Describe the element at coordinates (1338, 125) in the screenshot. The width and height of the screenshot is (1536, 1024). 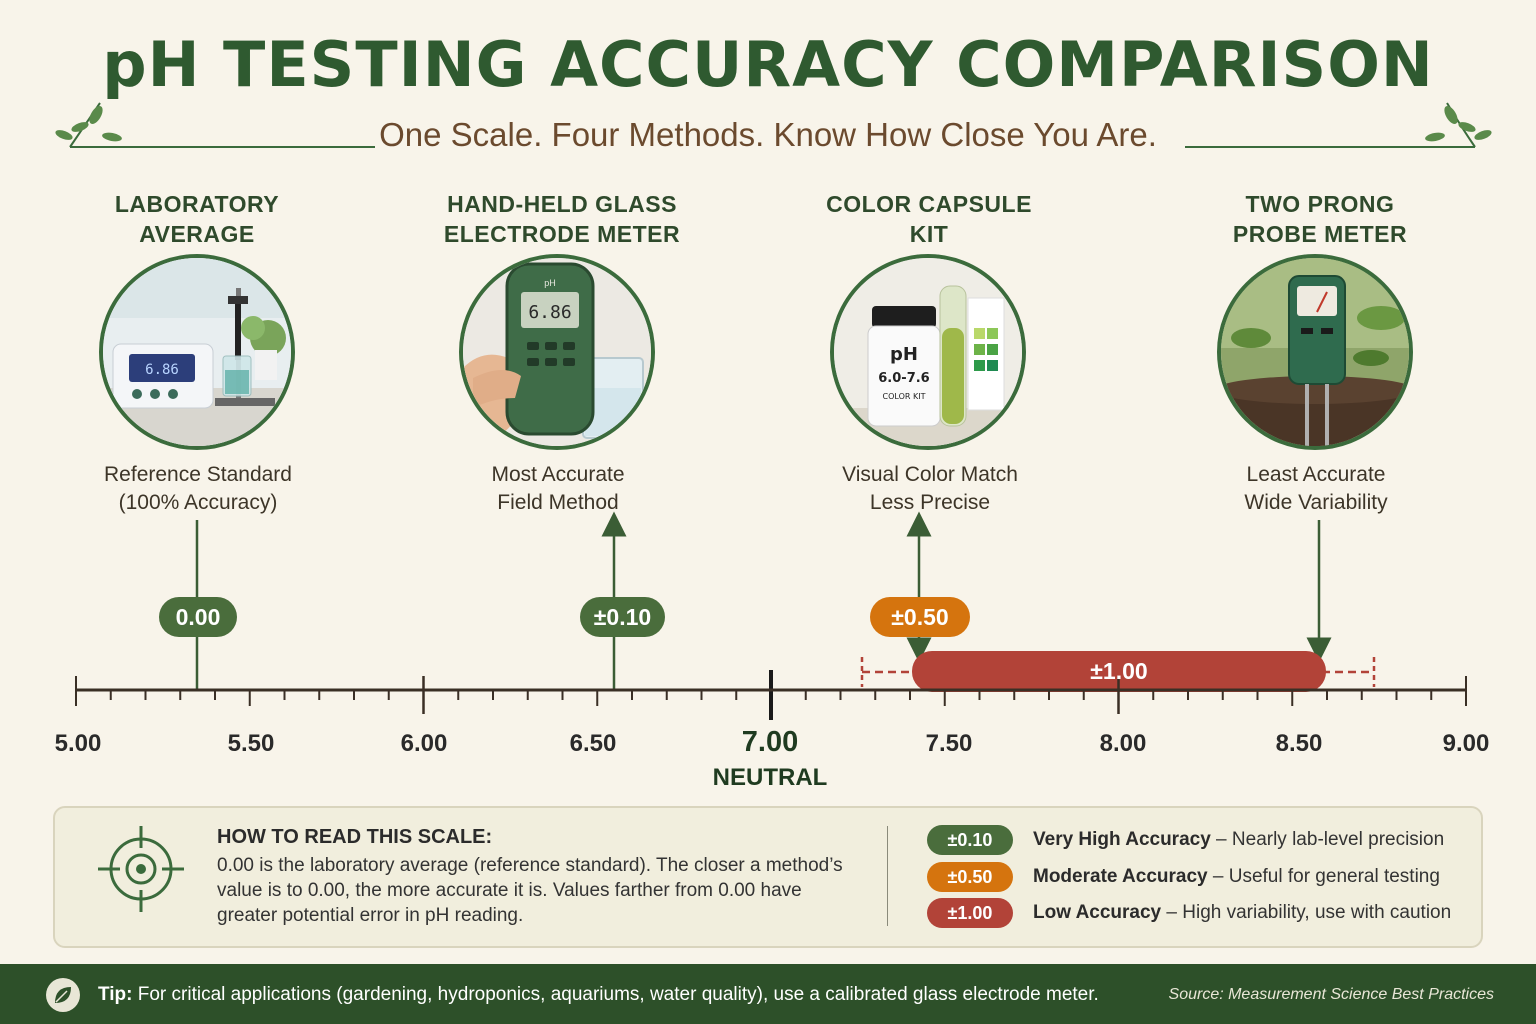
I see `right-vine-decoration` at that location.